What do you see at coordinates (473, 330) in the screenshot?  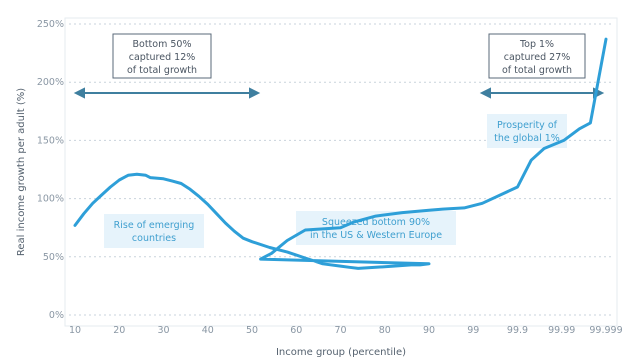 I see `x-tick-label: 99` at bounding box center [473, 330].